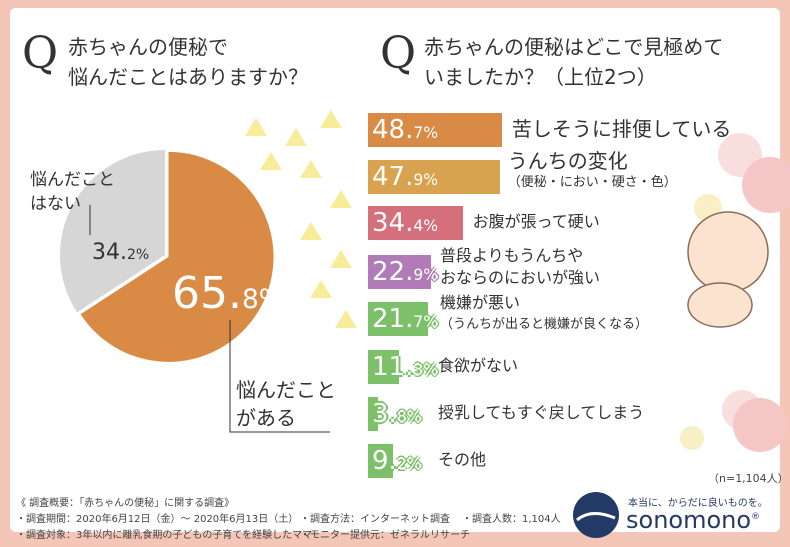 The image size is (790, 547). What do you see at coordinates (567, 161) in the screenshot?
I see `label-text: うんちの変化` at bounding box center [567, 161].